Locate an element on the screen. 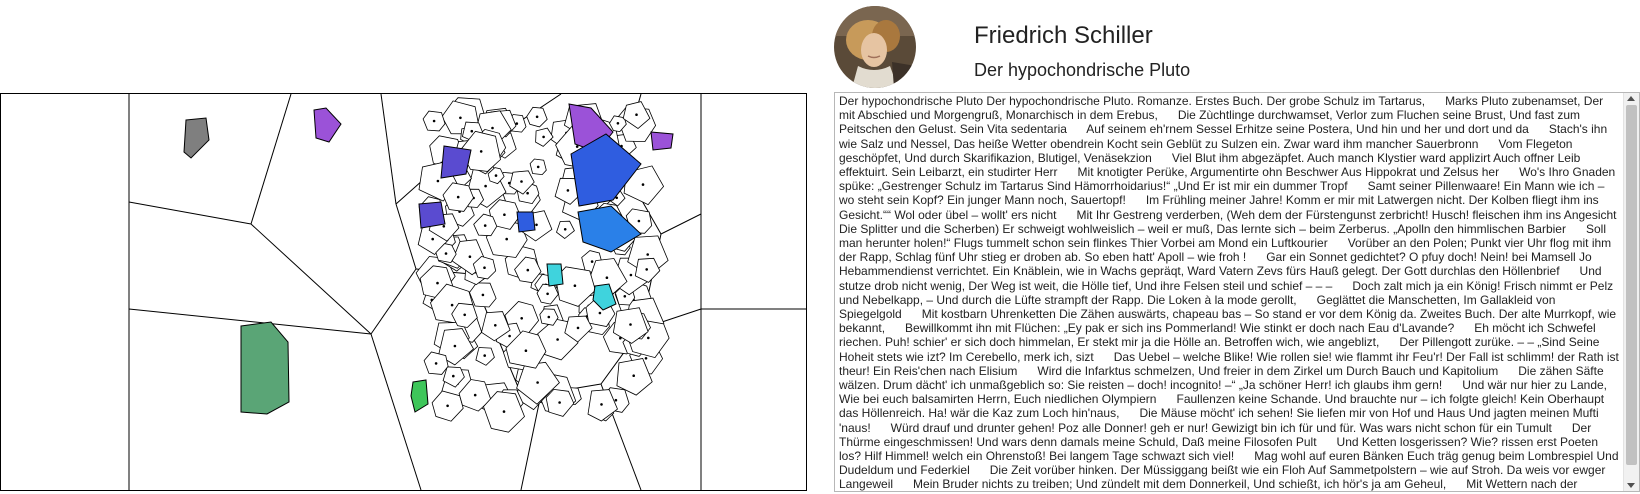 The width and height of the screenshot is (1640, 494). vertical-scrollbar is located at coordinates (1631, 292).